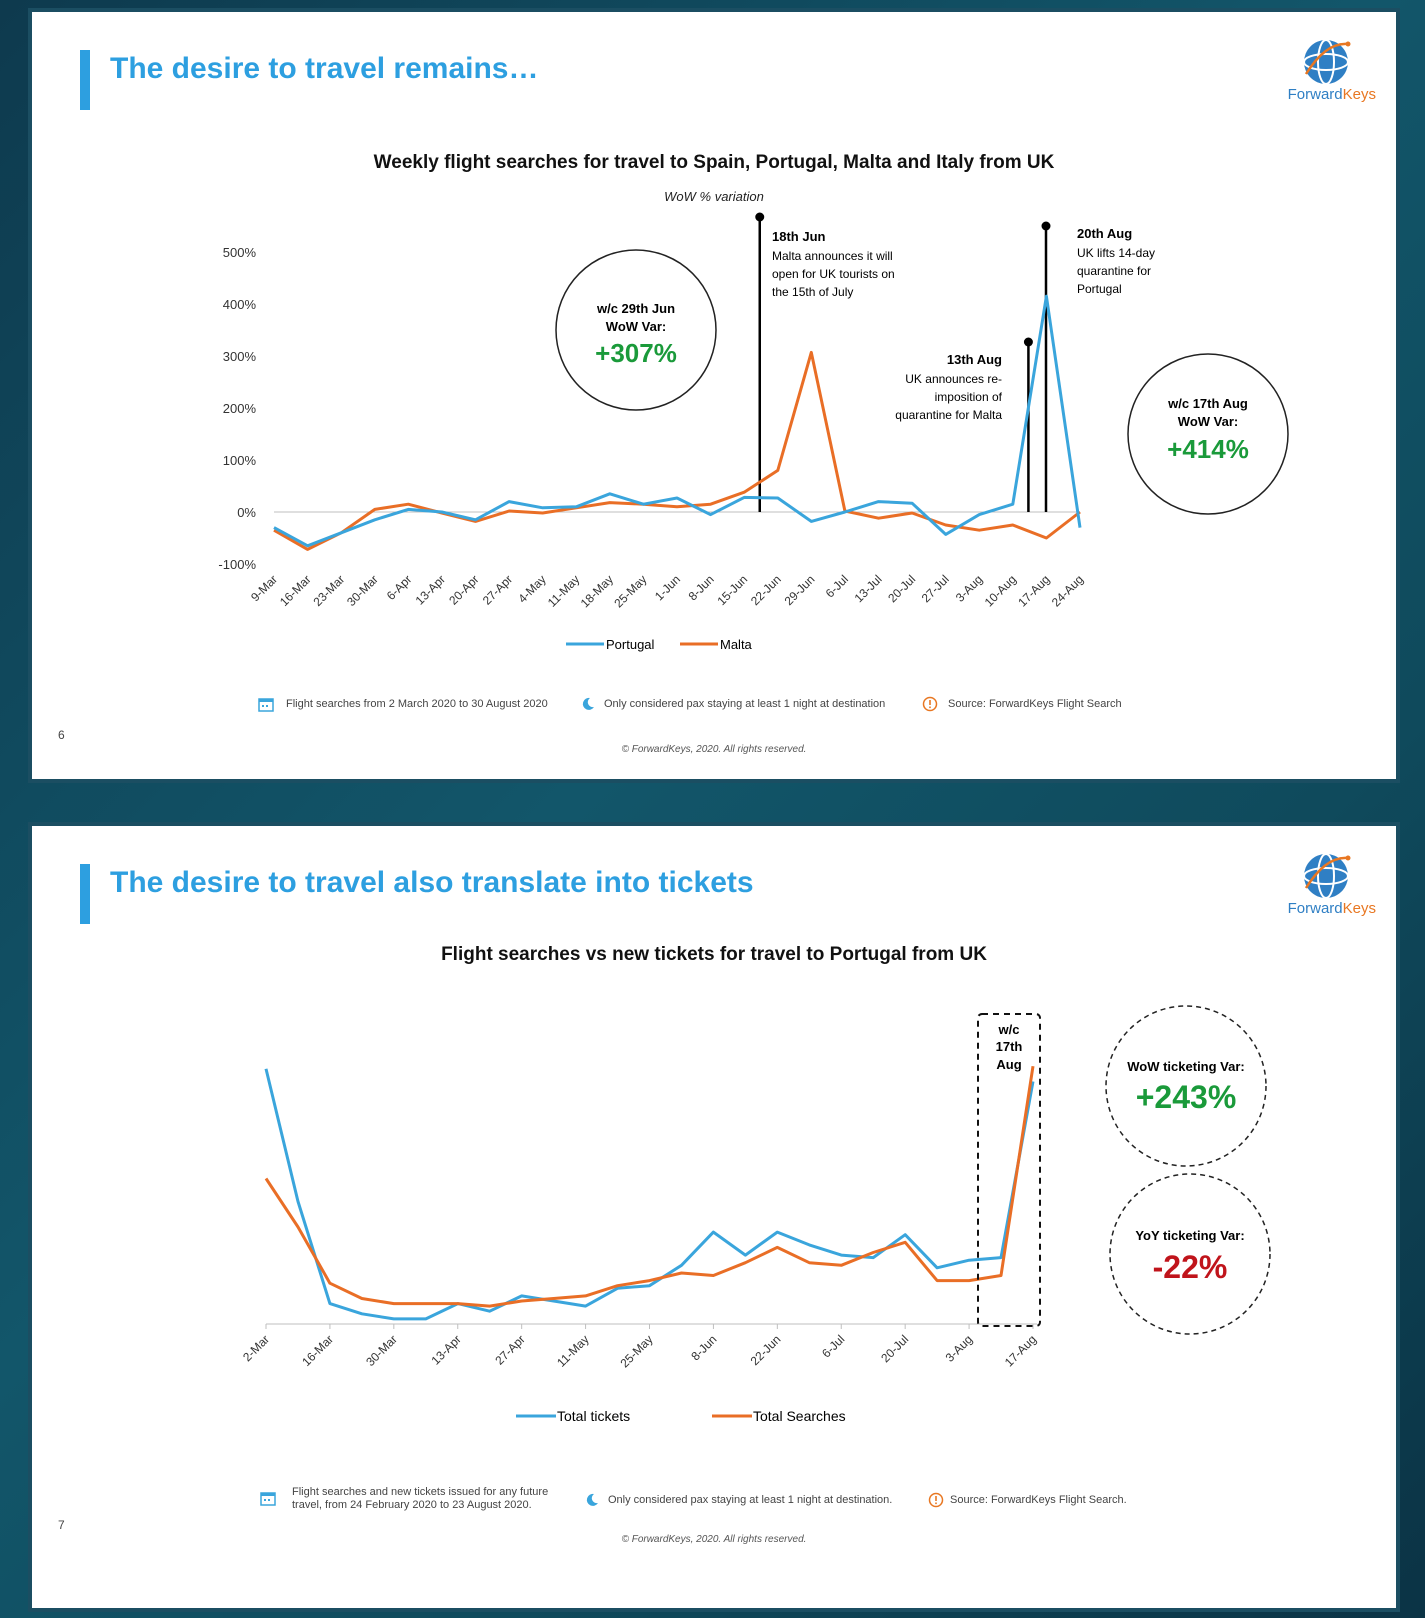 This screenshot has width=1425, height=1618. What do you see at coordinates (61, 1525) in the screenshot?
I see `page-number: 7` at bounding box center [61, 1525].